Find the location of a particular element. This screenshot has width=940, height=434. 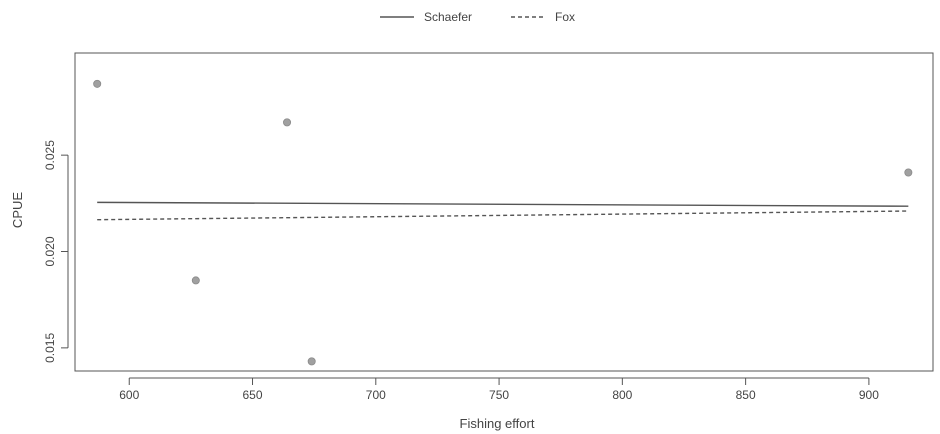

legend-label-schaefer: Schaefer is located at coordinates (448, 17).